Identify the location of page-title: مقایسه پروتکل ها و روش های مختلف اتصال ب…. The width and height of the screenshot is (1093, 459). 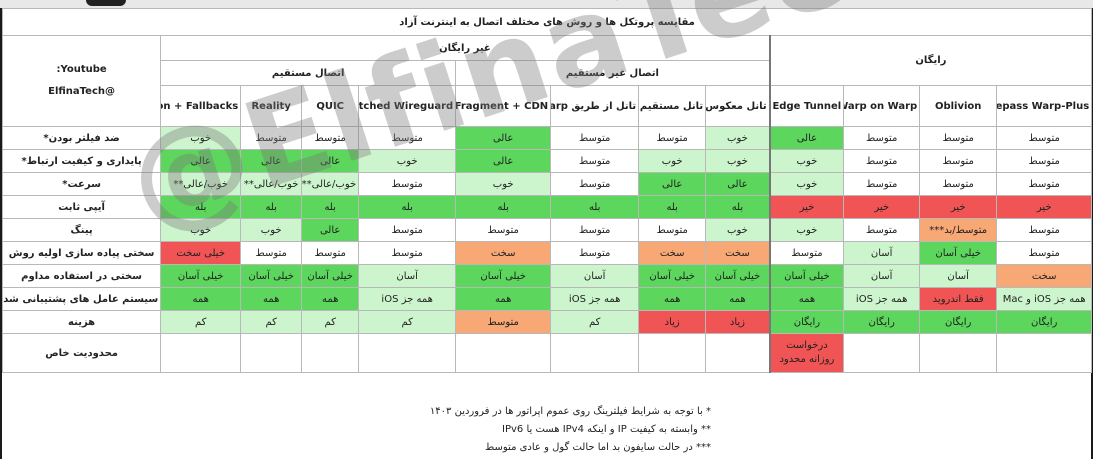
(547, 22).